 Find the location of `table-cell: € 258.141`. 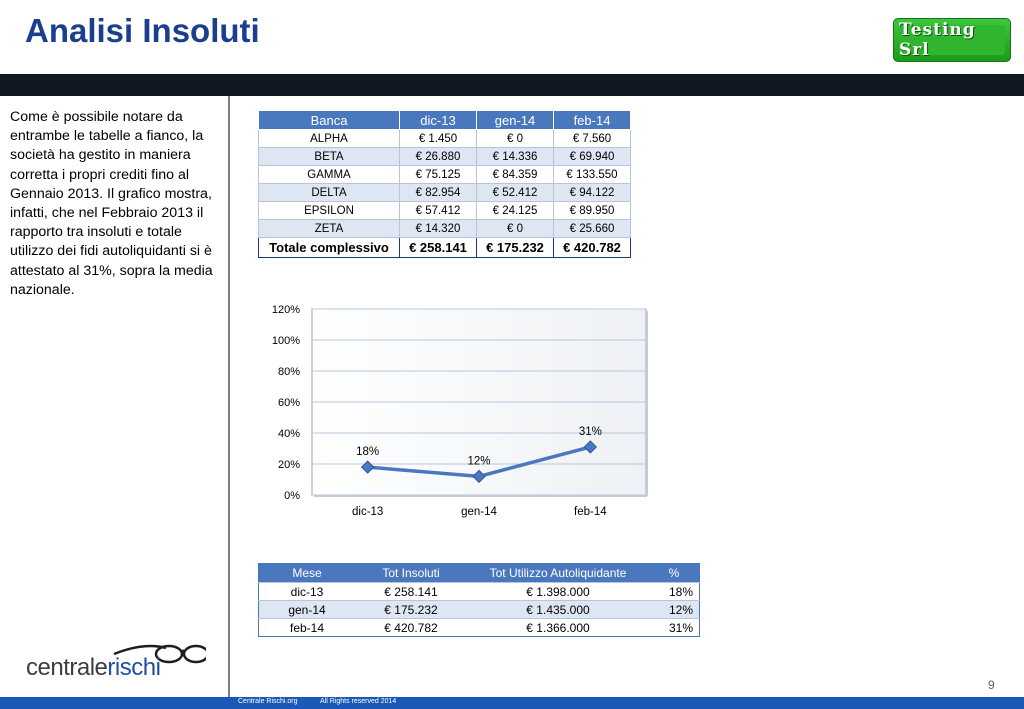

table-cell: € 258.141 is located at coordinates (411, 591).